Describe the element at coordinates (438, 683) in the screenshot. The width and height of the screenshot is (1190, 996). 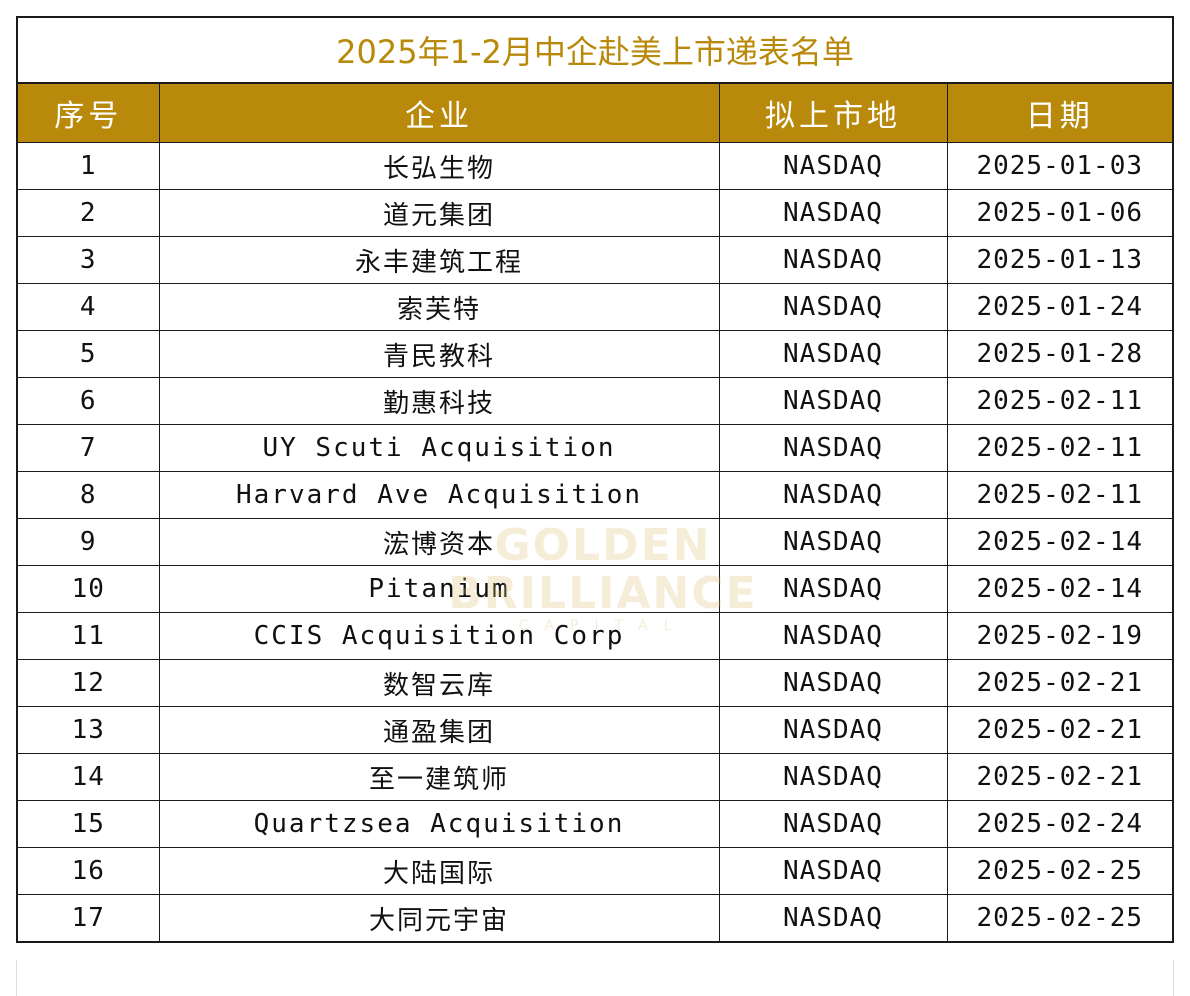
I see `cell-company: 数智云库` at that location.